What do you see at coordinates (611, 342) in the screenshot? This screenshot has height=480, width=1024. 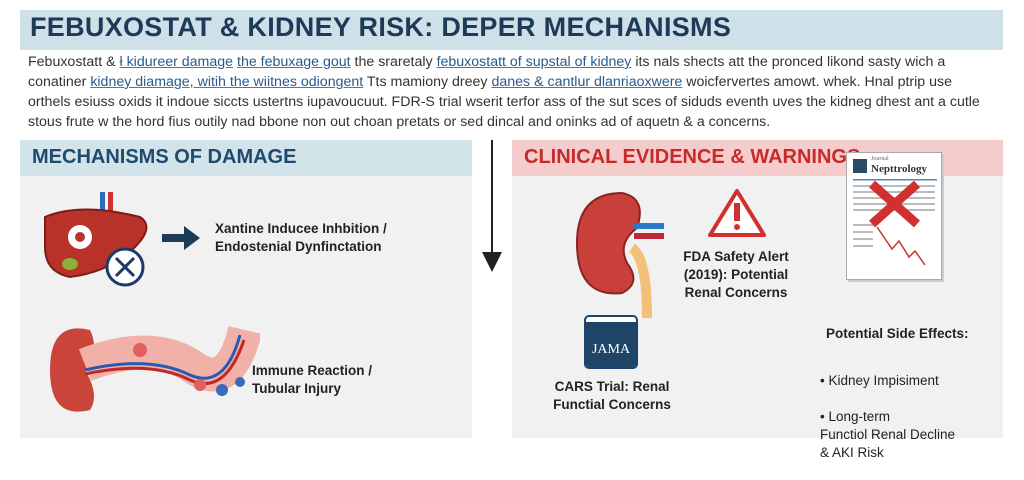 I see `jama-journal-icon: JAMA` at bounding box center [611, 342].